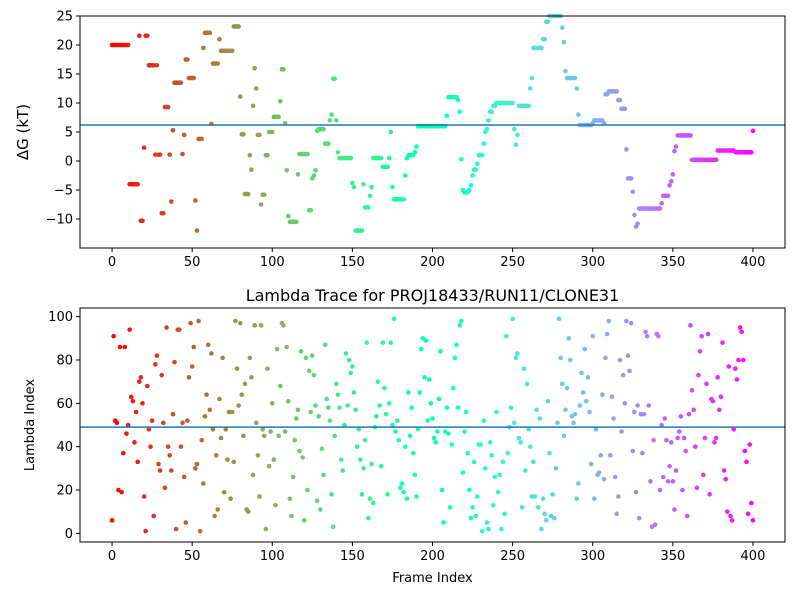 The height and width of the screenshot is (600, 800). Describe the element at coordinates (69, 162) in the screenshot. I see `y-tick-label: 0` at that location.